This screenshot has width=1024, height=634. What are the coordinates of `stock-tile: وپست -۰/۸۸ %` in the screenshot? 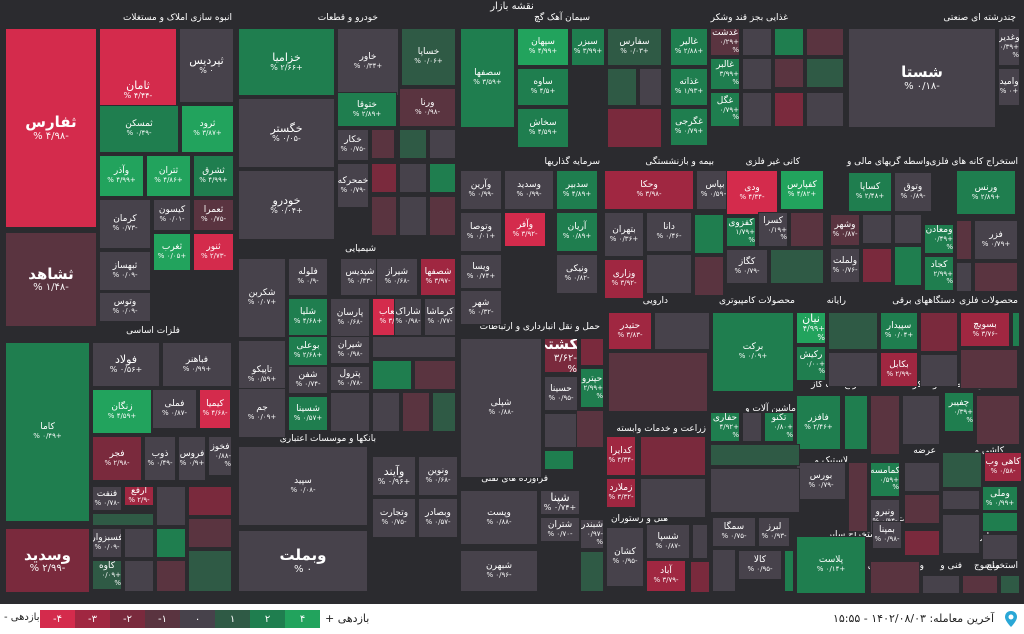 It's located at (499, 517).